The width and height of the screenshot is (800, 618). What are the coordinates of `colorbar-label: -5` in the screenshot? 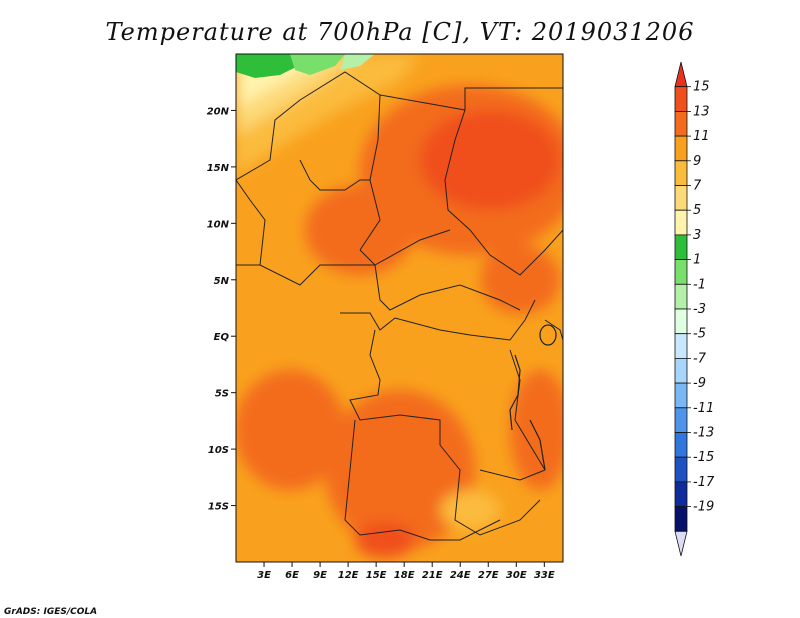 It's located at (699, 334).